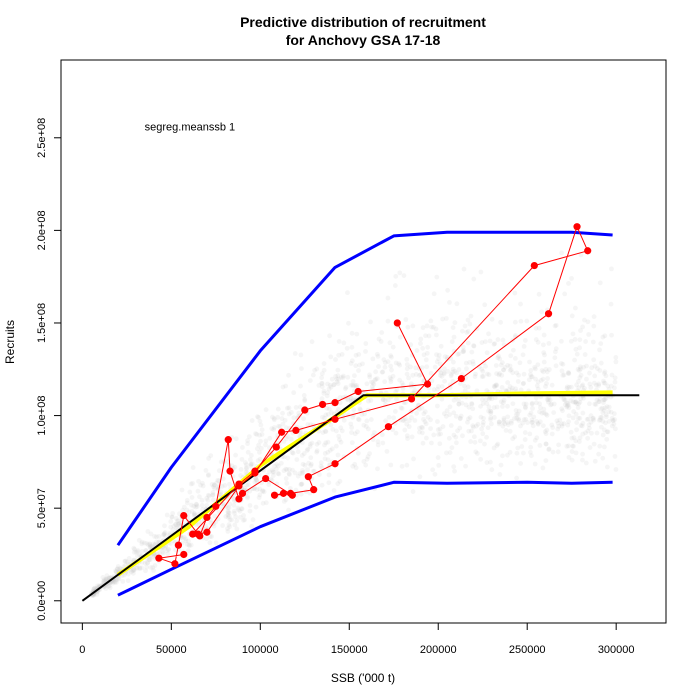 The height and width of the screenshot is (700, 700). Describe the element at coordinates (349, 650) in the screenshot. I see `x-tick-label: 150000` at that location.